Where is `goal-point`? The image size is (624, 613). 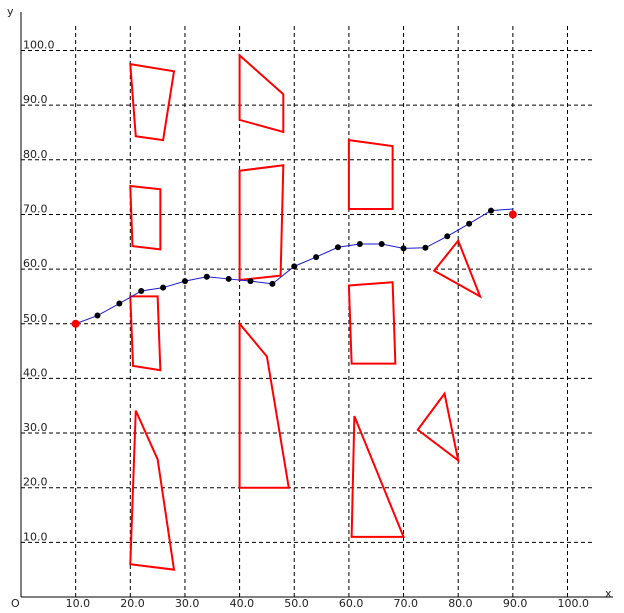 goal-point is located at coordinates (512, 214).